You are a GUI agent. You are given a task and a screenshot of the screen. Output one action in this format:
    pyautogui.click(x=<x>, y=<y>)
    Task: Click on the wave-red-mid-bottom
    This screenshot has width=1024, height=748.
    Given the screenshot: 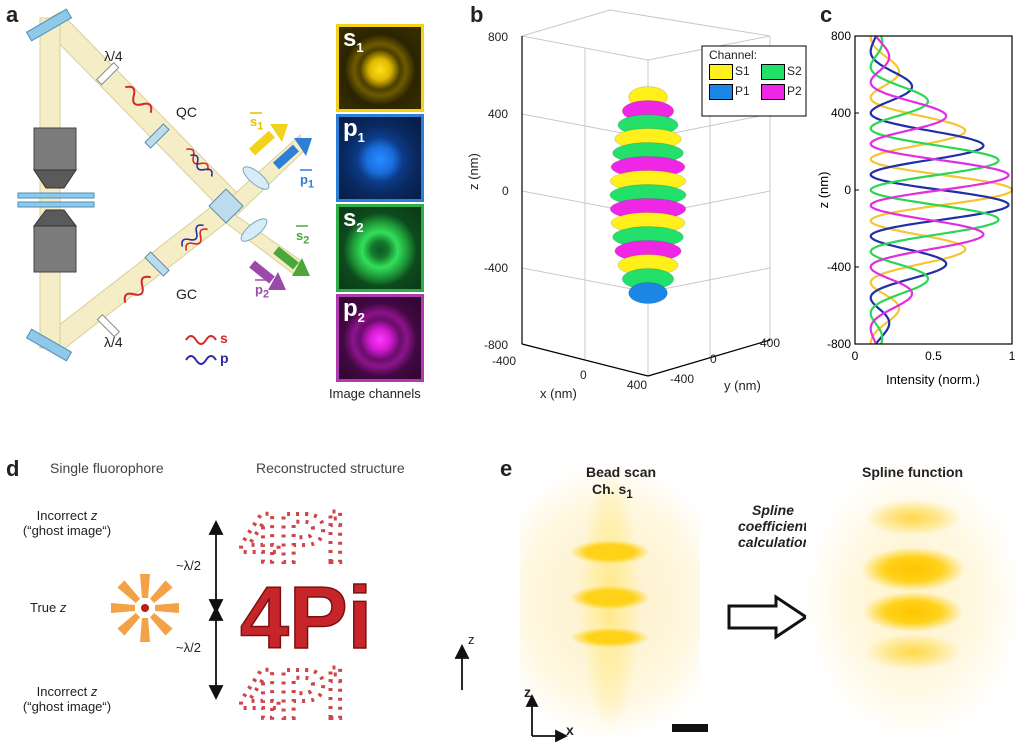 What is the action you would take?
    pyautogui.click(x=196, y=239)
    